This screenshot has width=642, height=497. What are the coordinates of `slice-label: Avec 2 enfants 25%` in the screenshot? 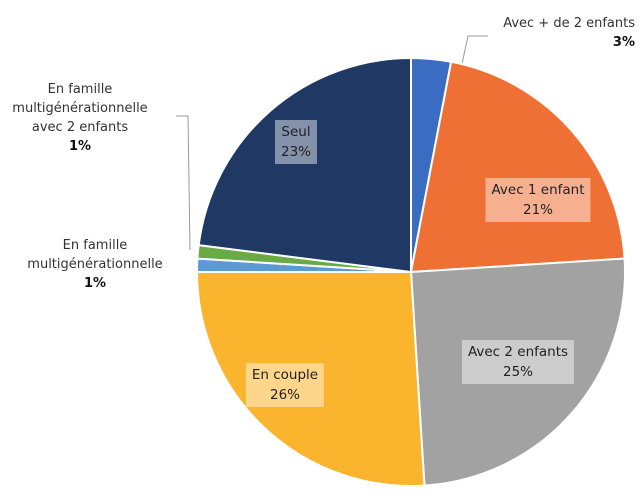 It's located at (518, 362).